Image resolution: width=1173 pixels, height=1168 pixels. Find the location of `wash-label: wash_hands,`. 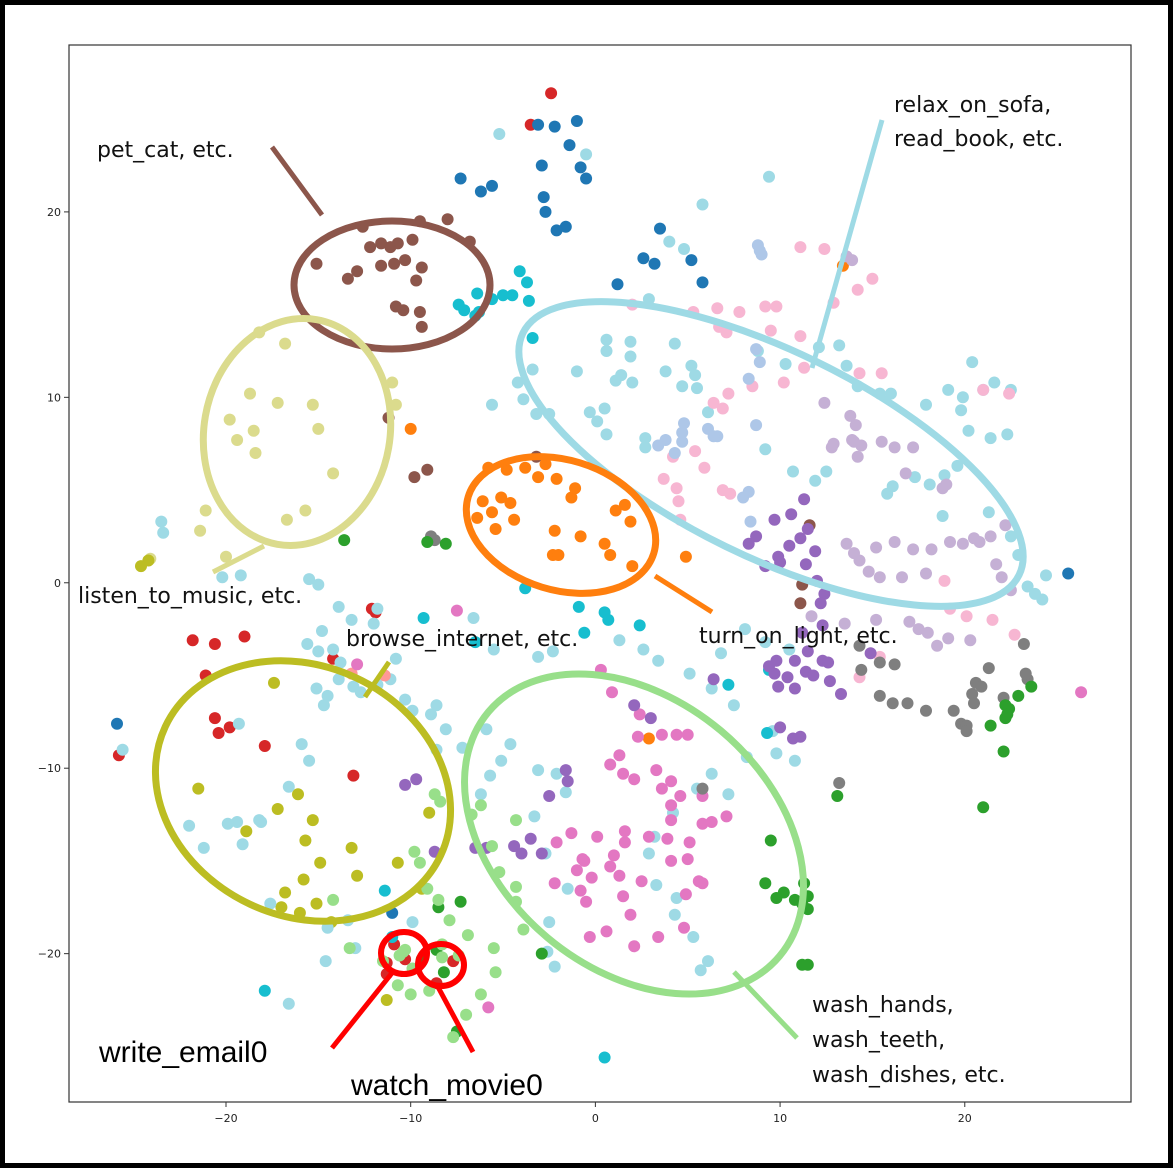

wash-label: wash_hands, is located at coordinates (883, 1005).